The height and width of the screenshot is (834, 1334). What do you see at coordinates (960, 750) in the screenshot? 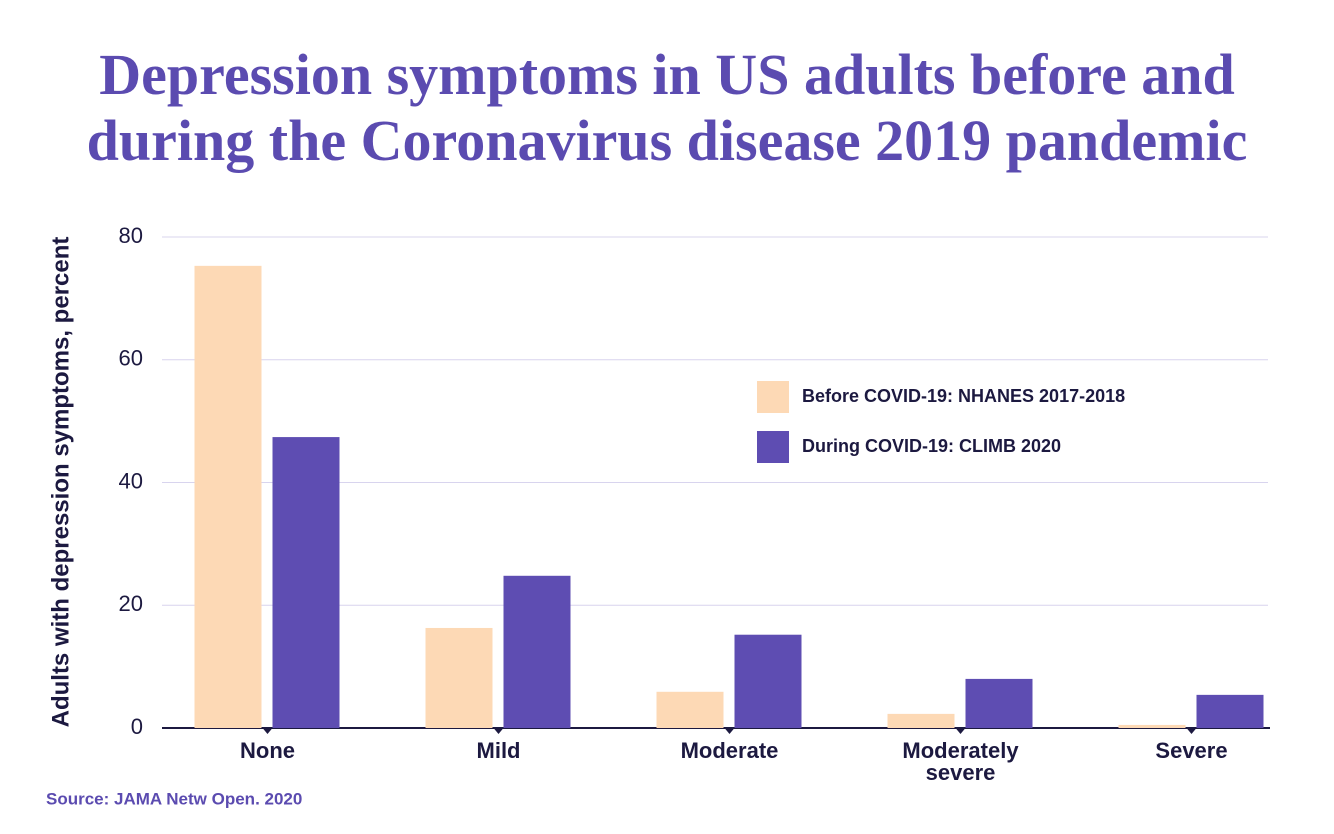
I see `x-tick-label-line: Moderately` at bounding box center [960, 750].